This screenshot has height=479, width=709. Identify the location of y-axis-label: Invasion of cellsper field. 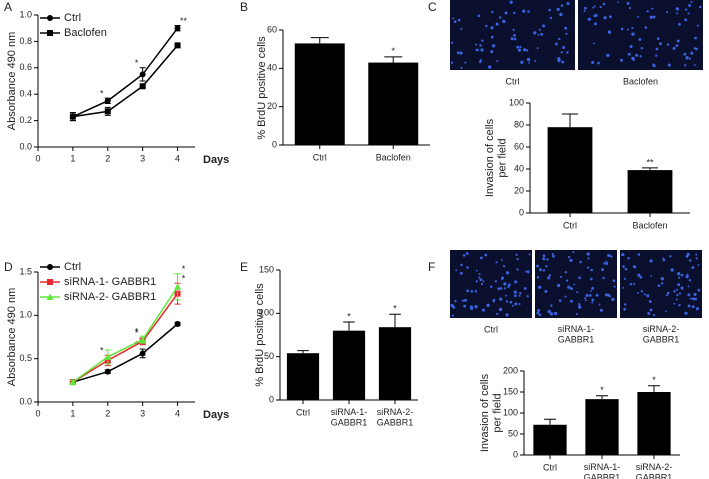
(491, 412).